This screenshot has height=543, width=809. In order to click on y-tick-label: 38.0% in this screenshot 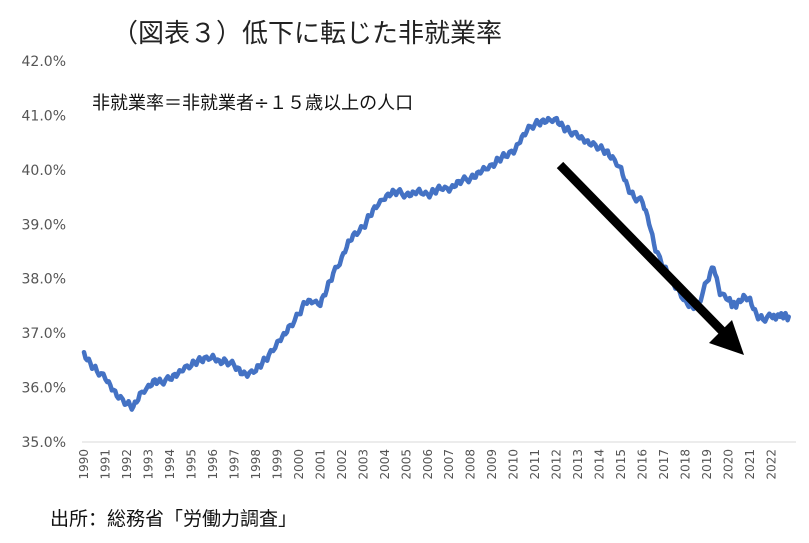, I will do `click(44, 280)`.